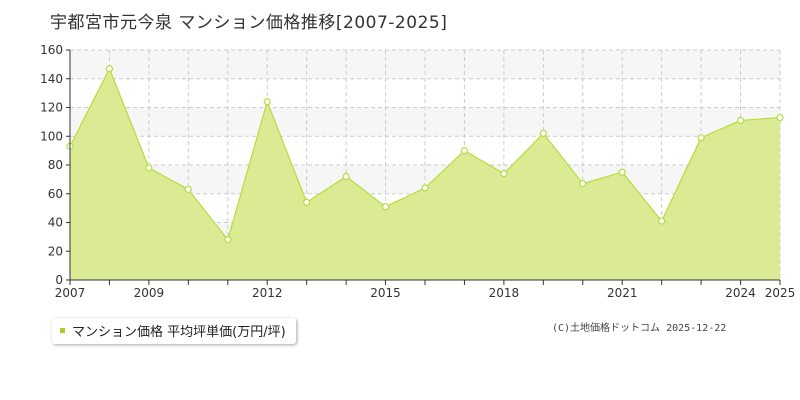 The width and height of the screenshot is (800, 400). I want to click on chart-title: 宇都宮市元今泉 マンション価格推移[2007-2025], so click(249, 23).